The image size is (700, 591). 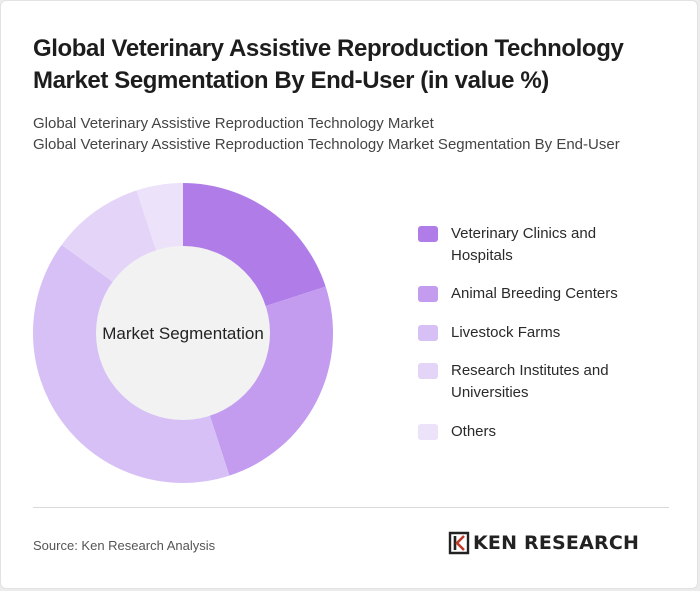 I want to click on legend-item-veterinary-clinics: Veterinary Clinics and Hospitals, so click(x=534, y=245).